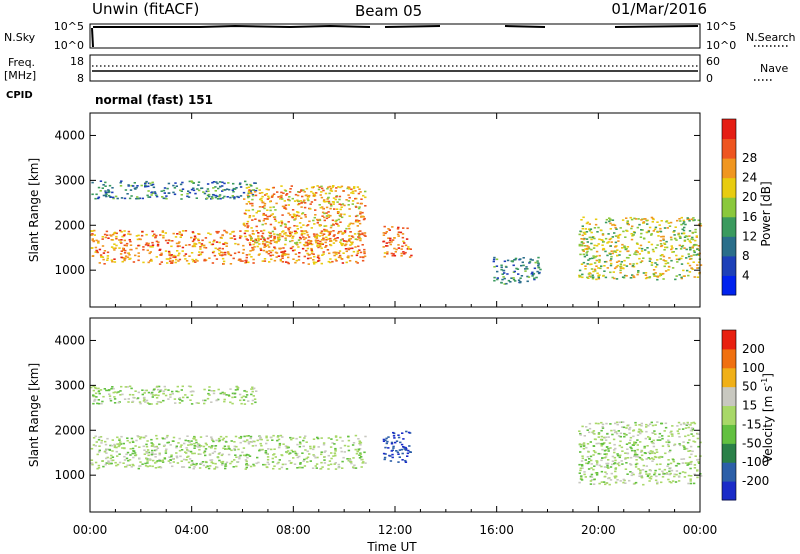 The height and width of the screenshot is (554, 800). Describe the element at coordinates (69, 180) in the screenshot. I see `y-tick-label: 3000` at that location.